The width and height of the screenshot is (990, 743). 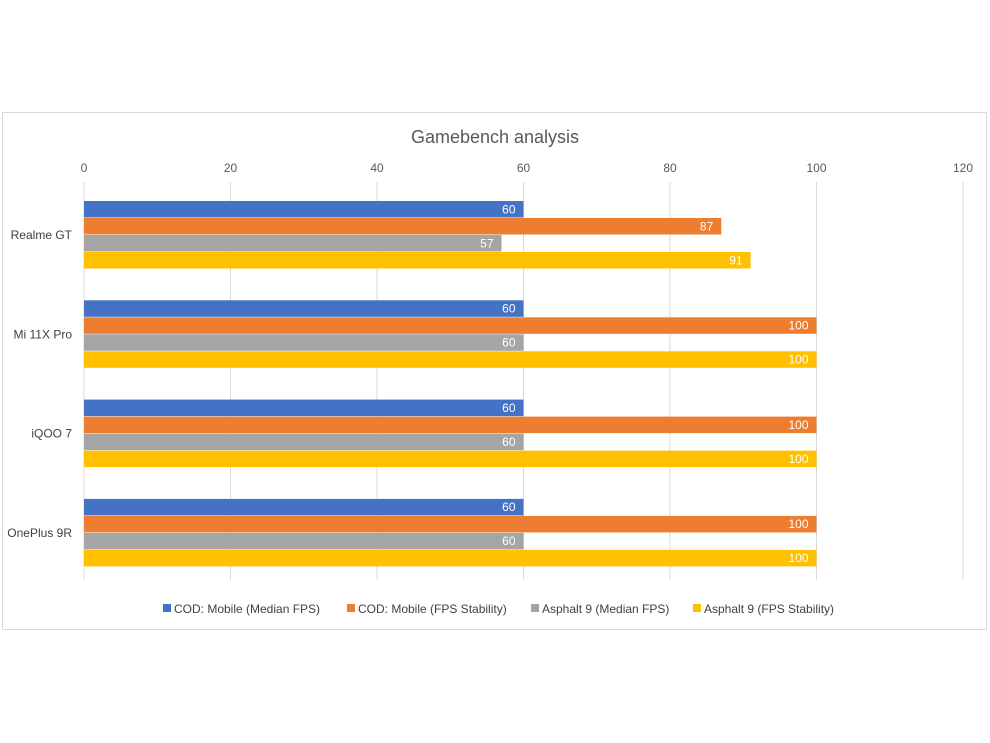 What do you see at coordinates (487, 243) in the screenshot?
I see `data-label: 57` at bounding box center [487, 243].